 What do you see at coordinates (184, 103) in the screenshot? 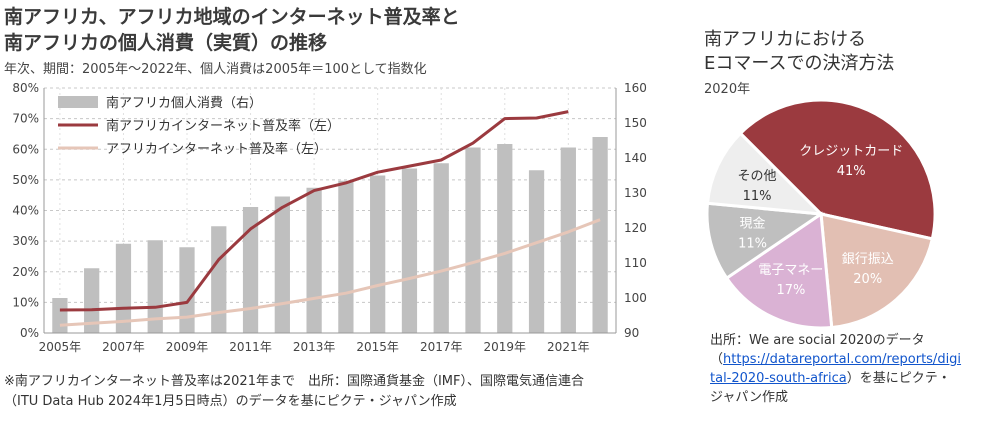
I see `legend-label: 南アフリカ個人消費（右）` at bounding box center [184, 103].